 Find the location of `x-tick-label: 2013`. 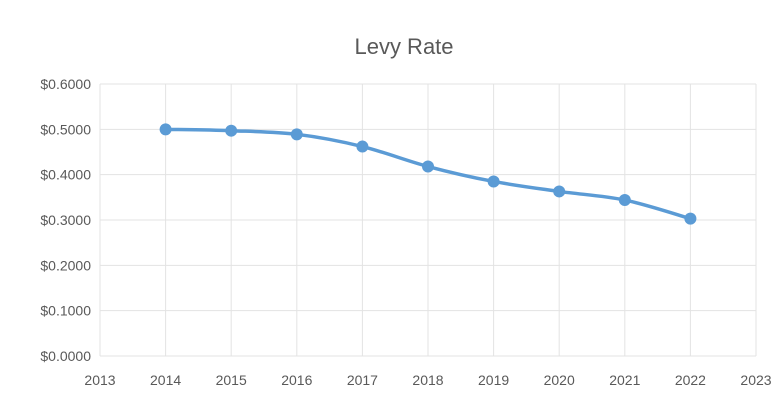

x-tick-label: 2013 is located at coordinates (99, 380).